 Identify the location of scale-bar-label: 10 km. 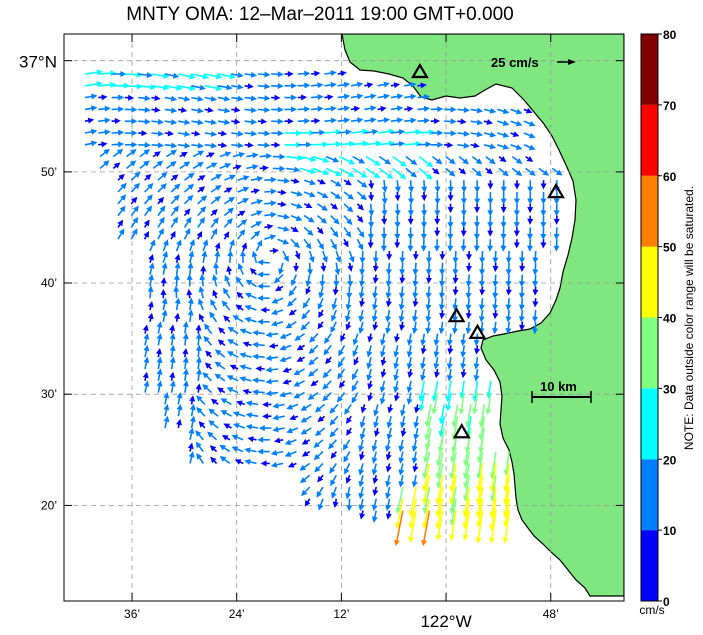
(558, 386).